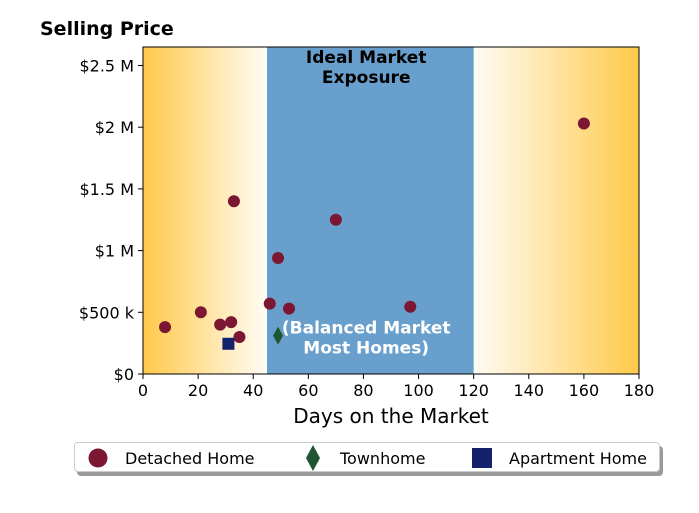 This screenshot has height=513, width=699. Describe the element at coordinates (383, 458) in the screenshot. I see `legend-label-townhome: Townhome` at that location.